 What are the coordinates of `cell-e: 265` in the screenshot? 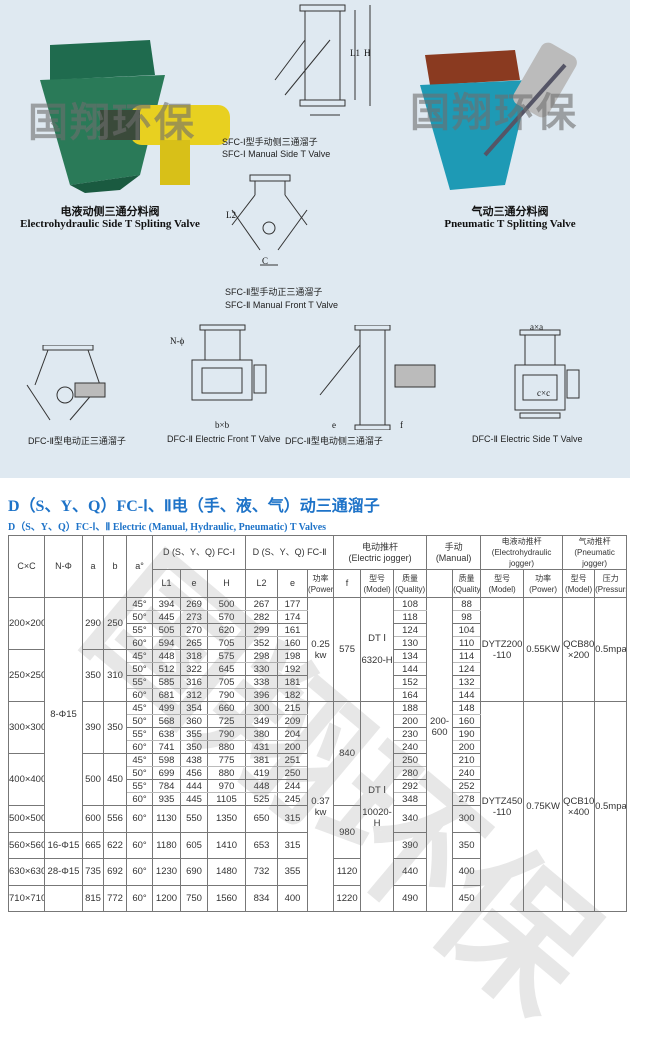 It's located at (194, 643).